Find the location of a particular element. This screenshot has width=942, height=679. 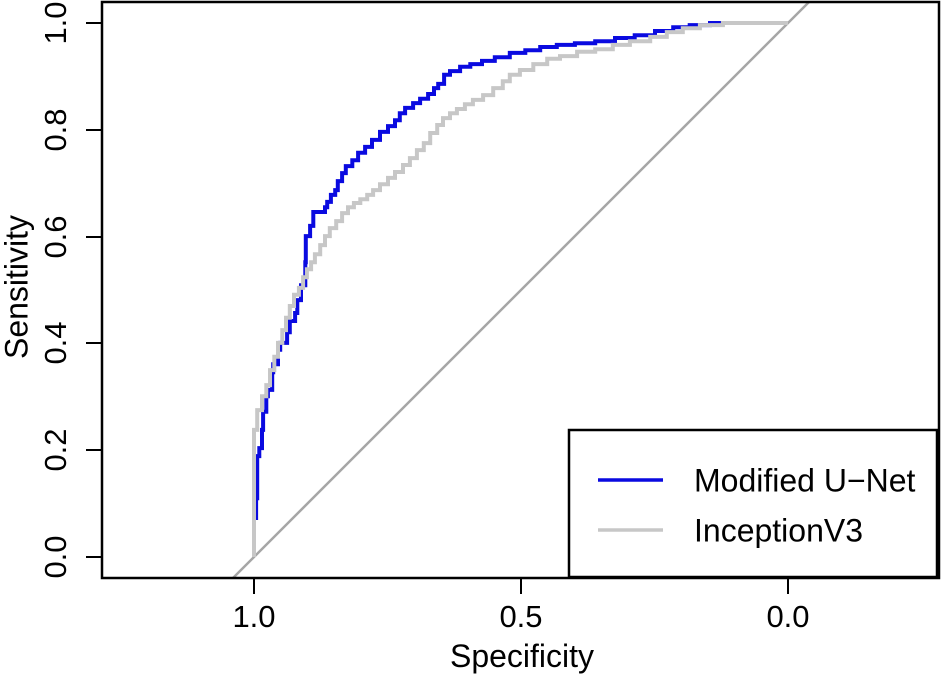

x-axis-title: Specificity is located at coordinates (522, 656).